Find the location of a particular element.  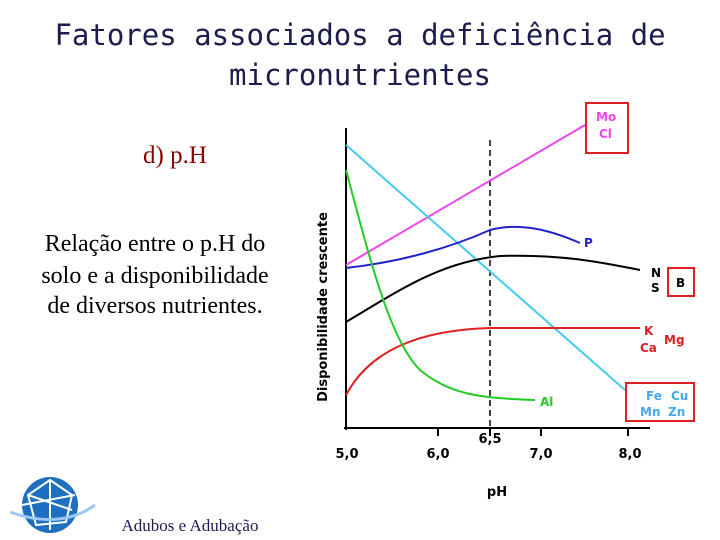

boxes is located at coordinates (640, 262).